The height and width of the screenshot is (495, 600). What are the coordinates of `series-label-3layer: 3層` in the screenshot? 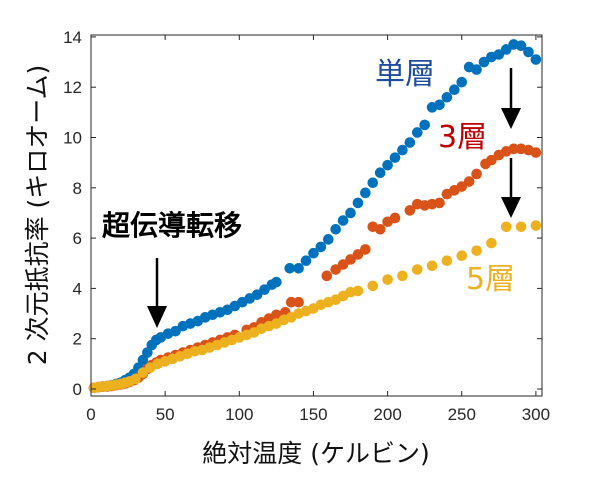 It's located at (462, 137).